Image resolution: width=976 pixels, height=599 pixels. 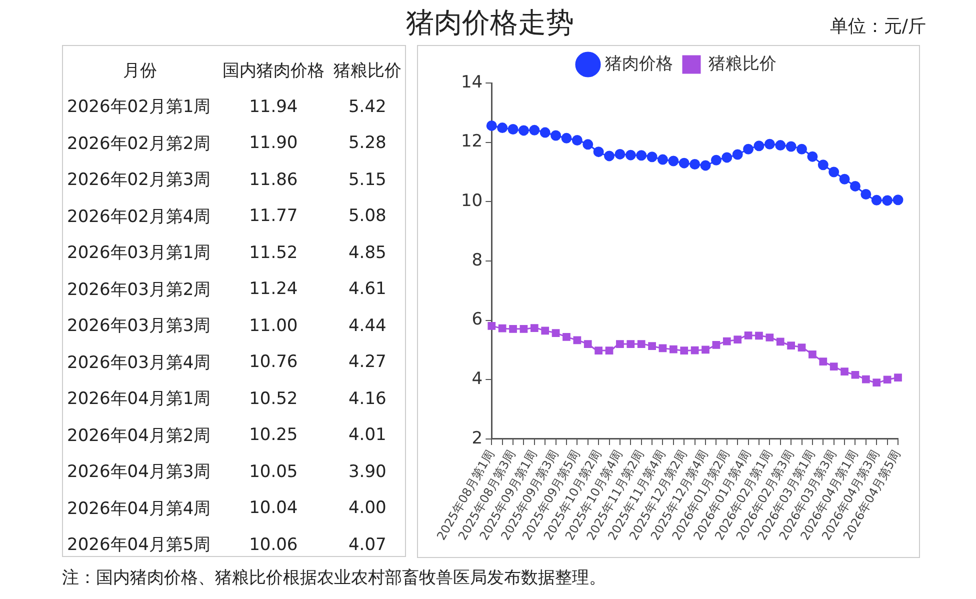 I want to click on y-tick-label: 8, so click(x=477, y=260).